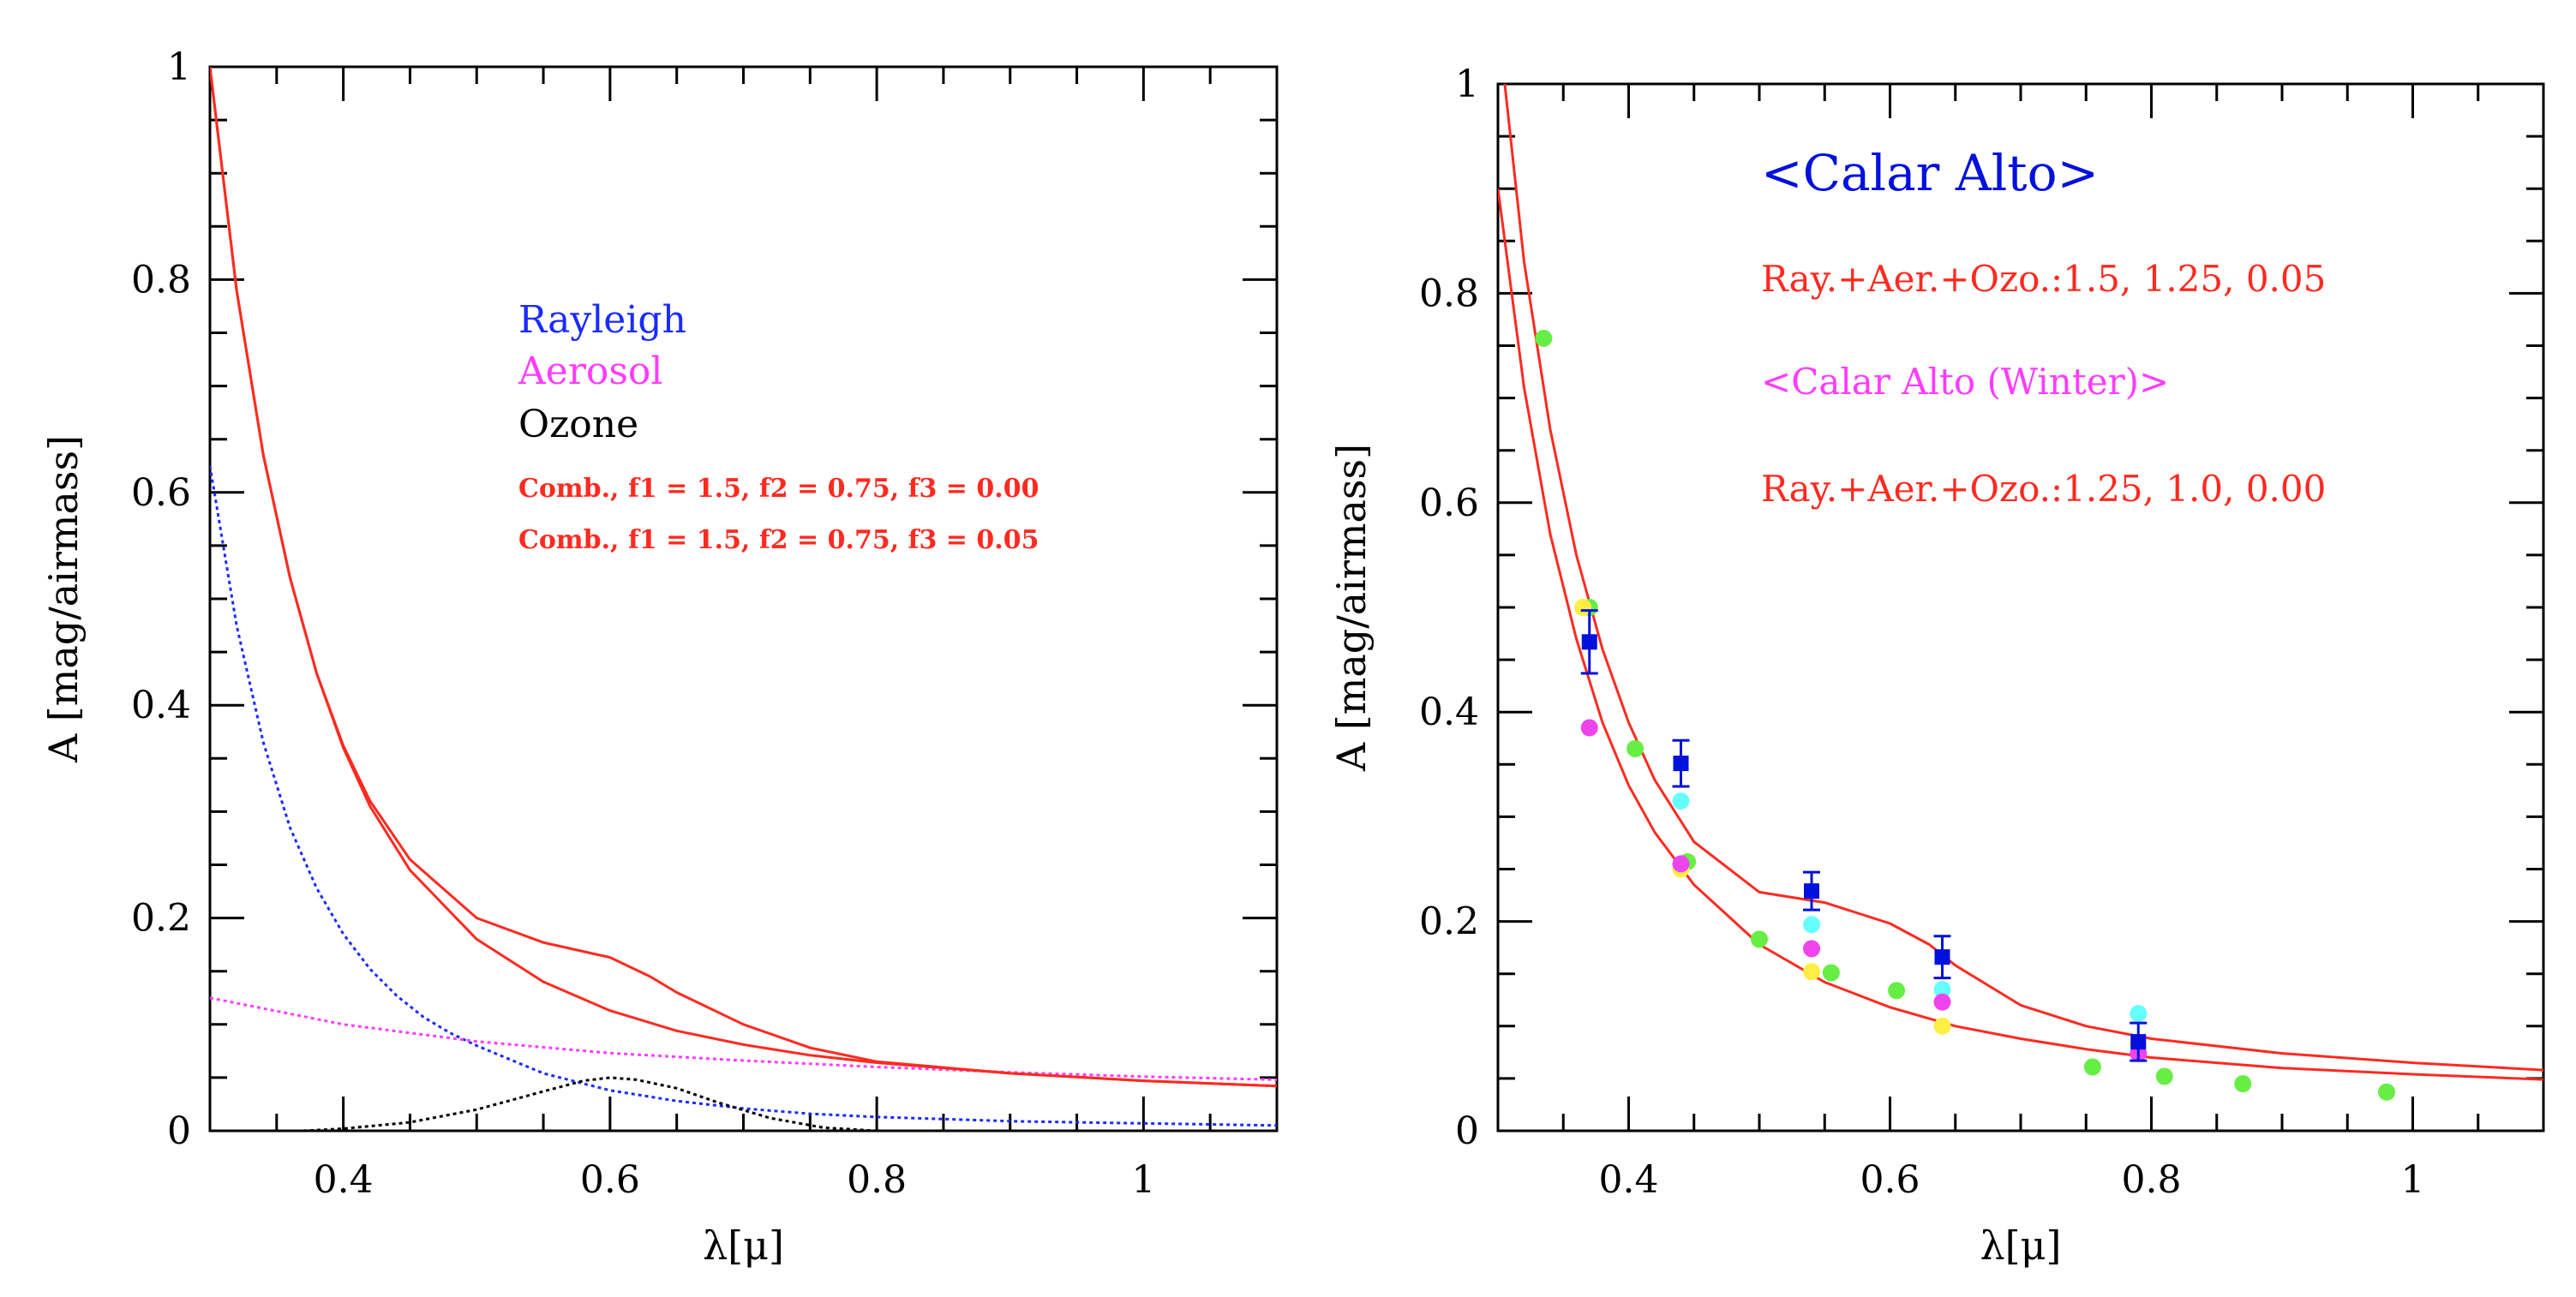 This screenshot has width=2576, height=1297. I want to click on legend-entry: Rayleigh, so click(602, 320).